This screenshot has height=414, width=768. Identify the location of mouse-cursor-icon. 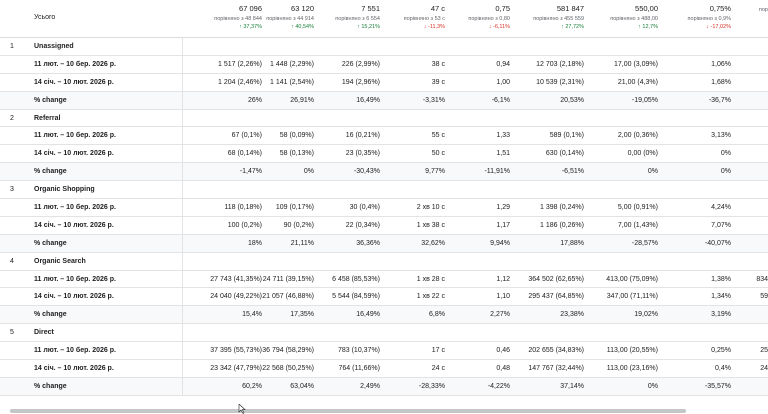
(242, 409).